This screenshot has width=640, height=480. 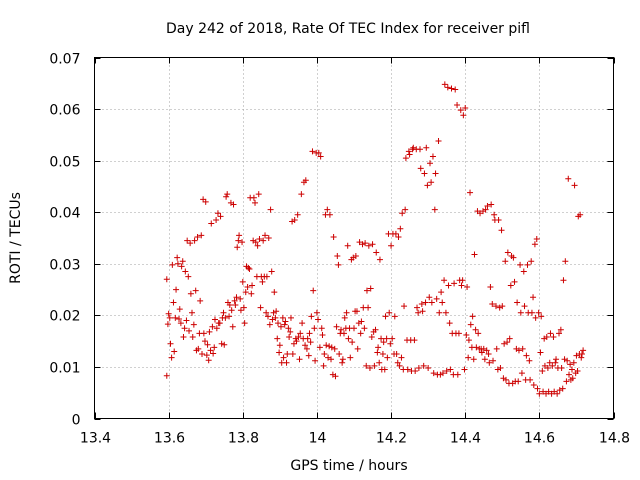 I want to click on x-tick-label: 13.4, so click(x=95, y=439).